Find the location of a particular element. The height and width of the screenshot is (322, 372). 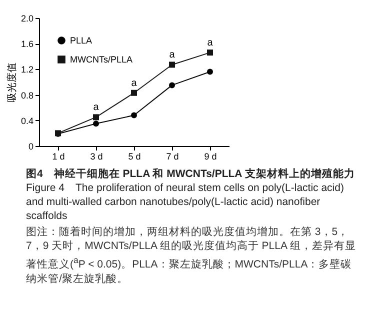

x-tick-label: 3 d is located at coordinates (96, 157).